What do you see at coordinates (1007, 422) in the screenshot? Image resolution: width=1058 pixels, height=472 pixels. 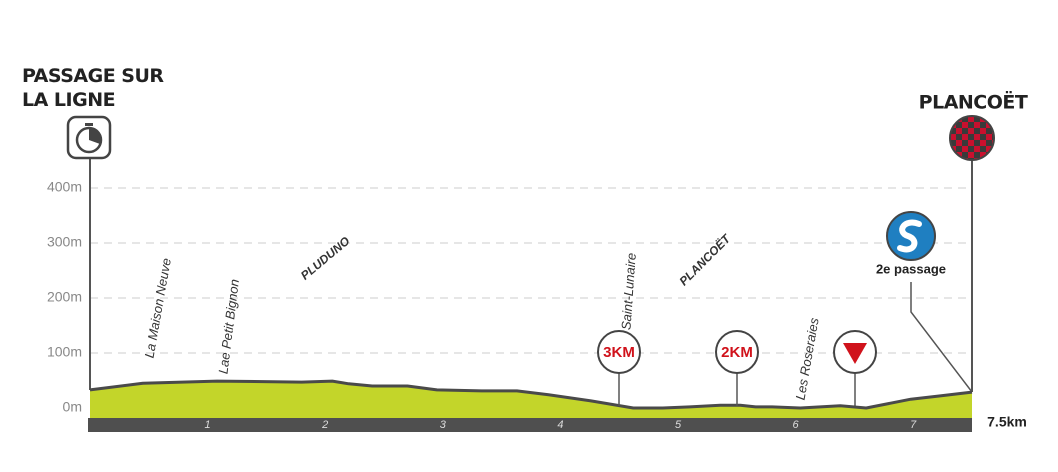 I see `x-end-label: 7.5km` at bounding box center [1007, 422].